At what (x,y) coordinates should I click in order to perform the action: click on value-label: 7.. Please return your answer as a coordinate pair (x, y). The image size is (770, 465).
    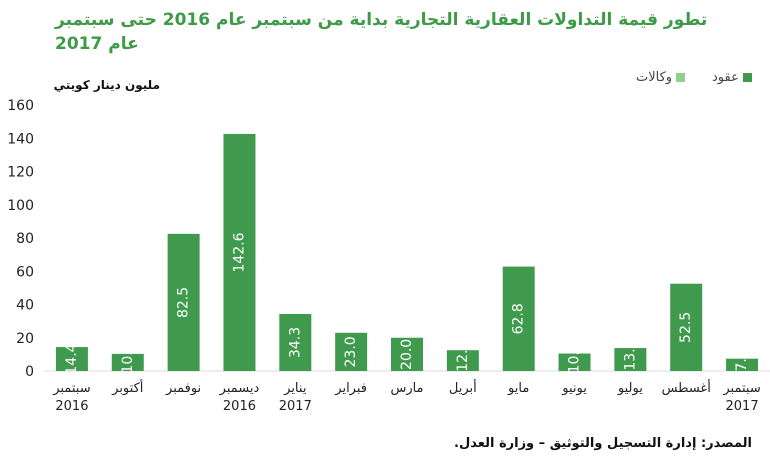
    Looking at the image, I should click on (742, 364).